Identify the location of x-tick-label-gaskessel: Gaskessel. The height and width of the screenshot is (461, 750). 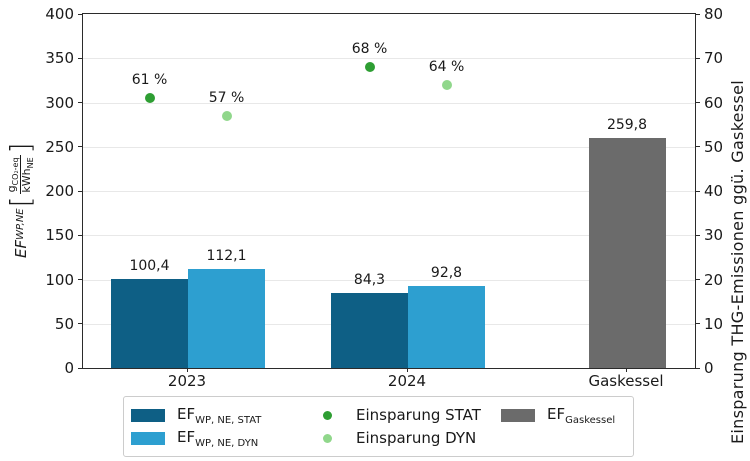
(626, 381).